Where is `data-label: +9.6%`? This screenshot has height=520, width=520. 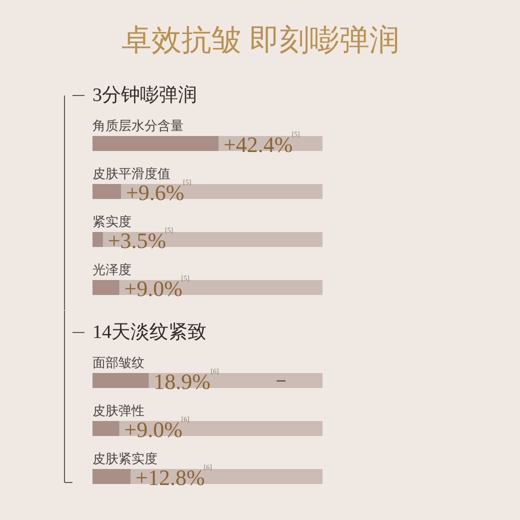
data-label: +9.6% is located at coordinates (155, 192).